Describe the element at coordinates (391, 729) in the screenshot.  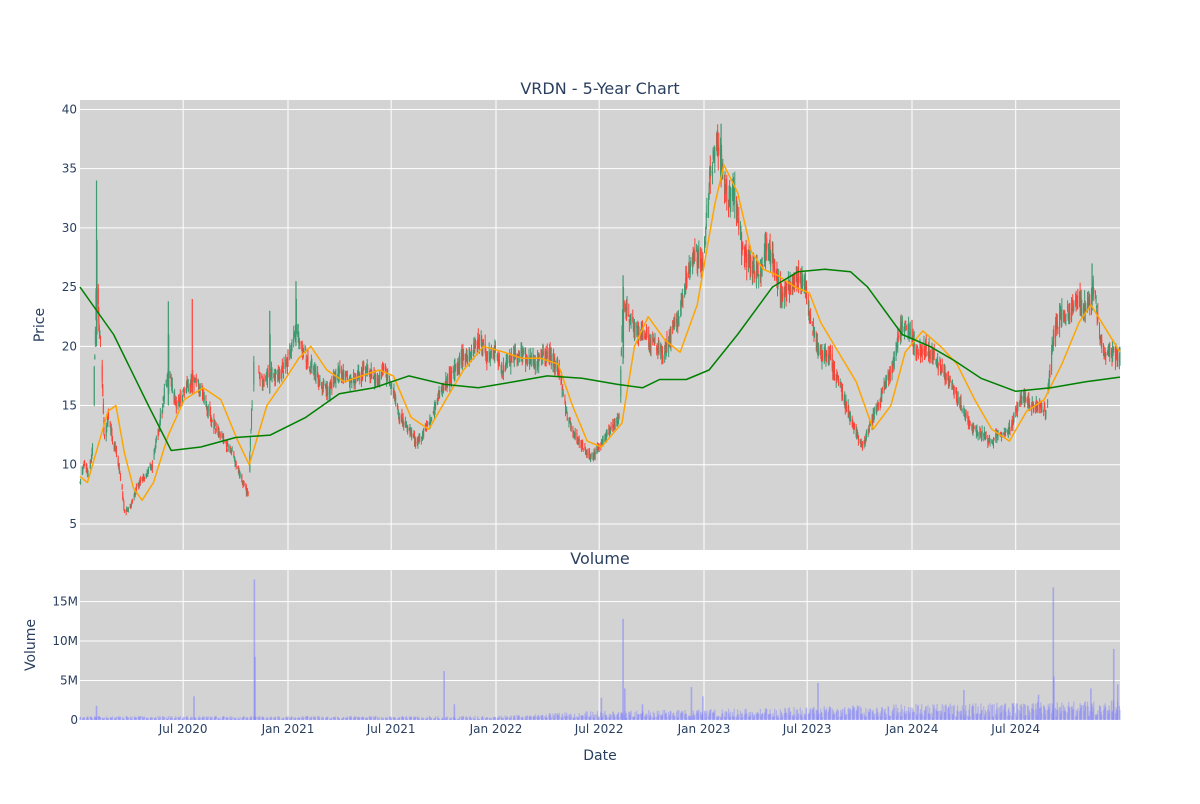
I see `x-tick-label: Jul 2021` at that location.